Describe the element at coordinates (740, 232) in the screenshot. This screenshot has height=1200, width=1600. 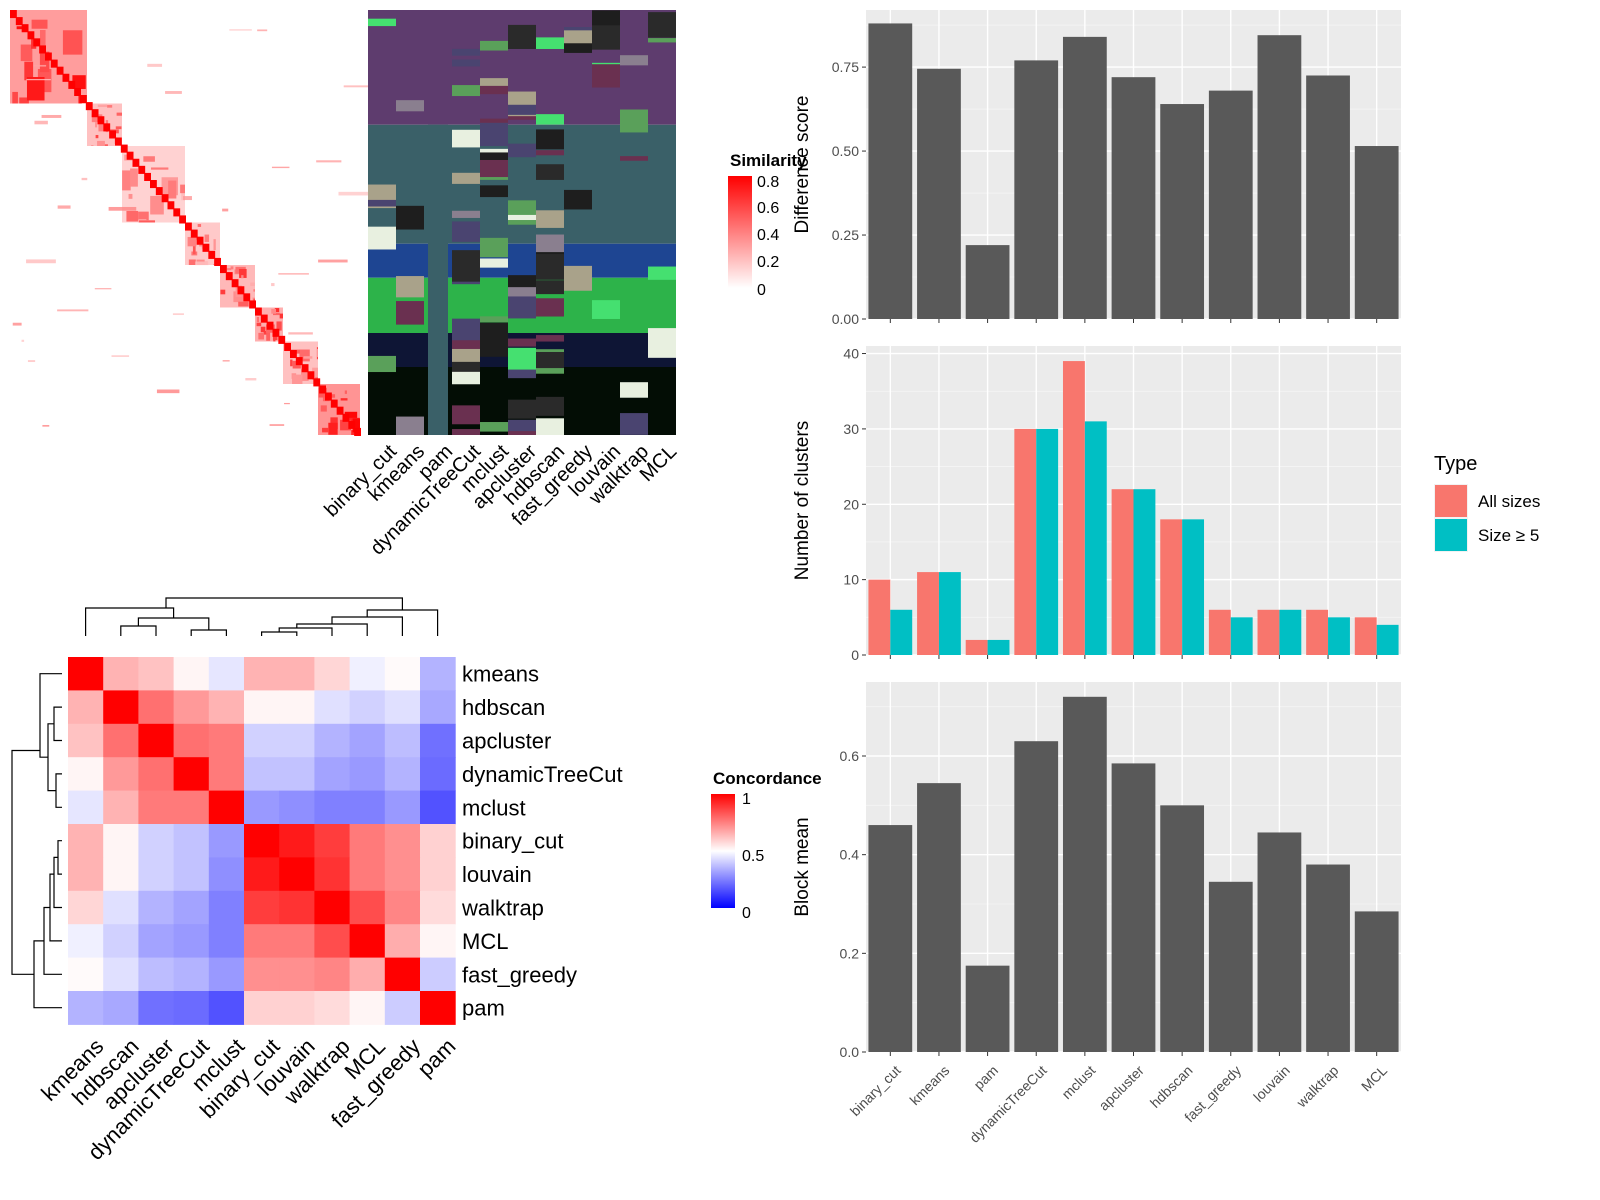
I see `similarity-legend-bar` at that location.